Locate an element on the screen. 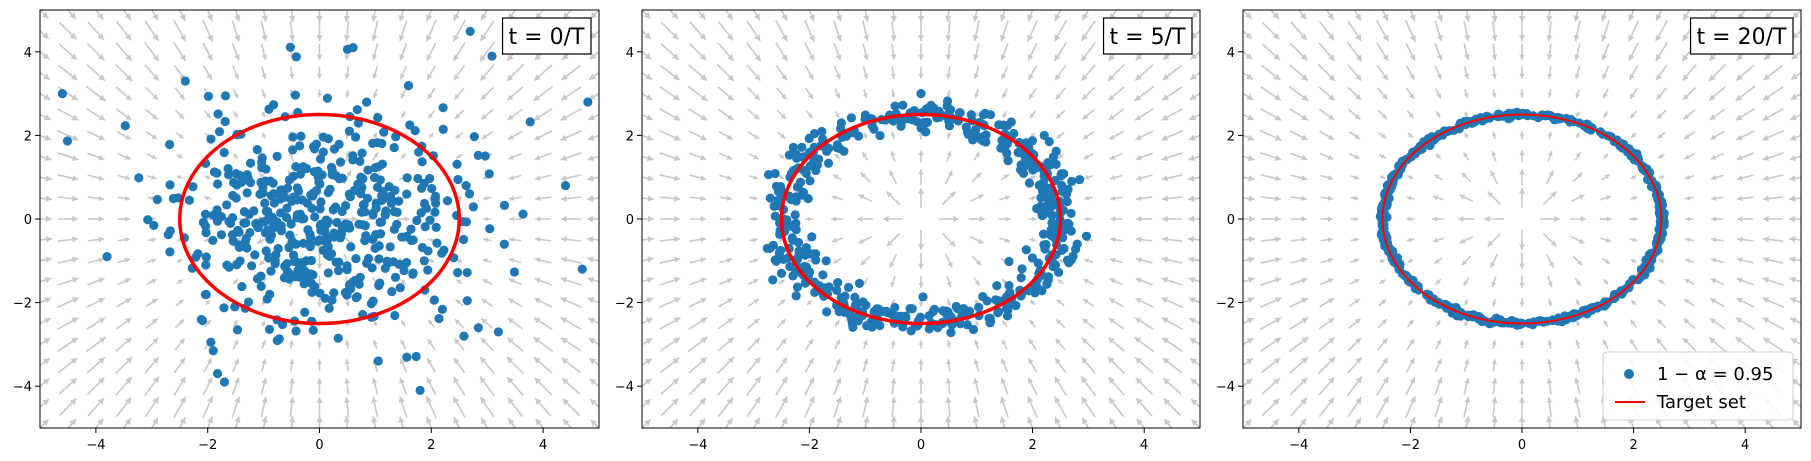 The width and height of the screenshot is (1811, 461). legend-box is located at coordinates (1698, 386).